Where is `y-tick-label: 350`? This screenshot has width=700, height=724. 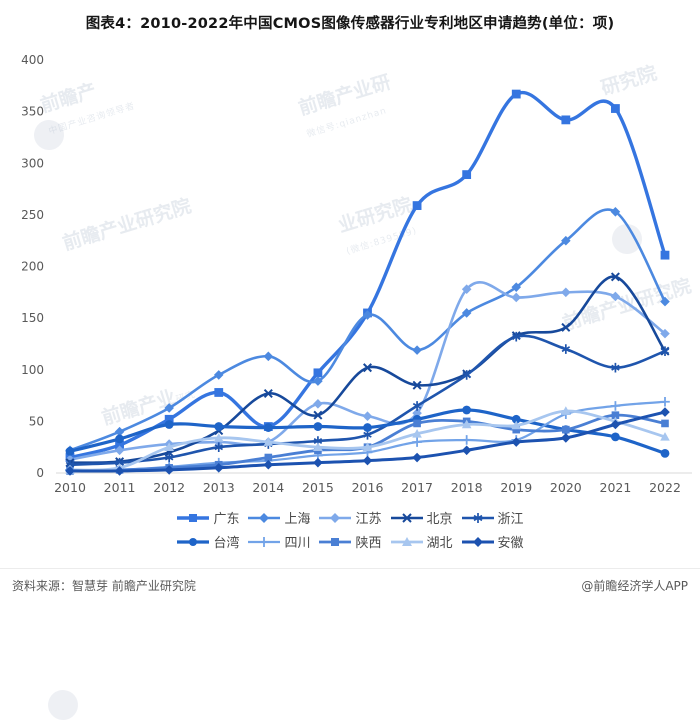 y-tick-label: 350 is located at coordinates (32, 112).